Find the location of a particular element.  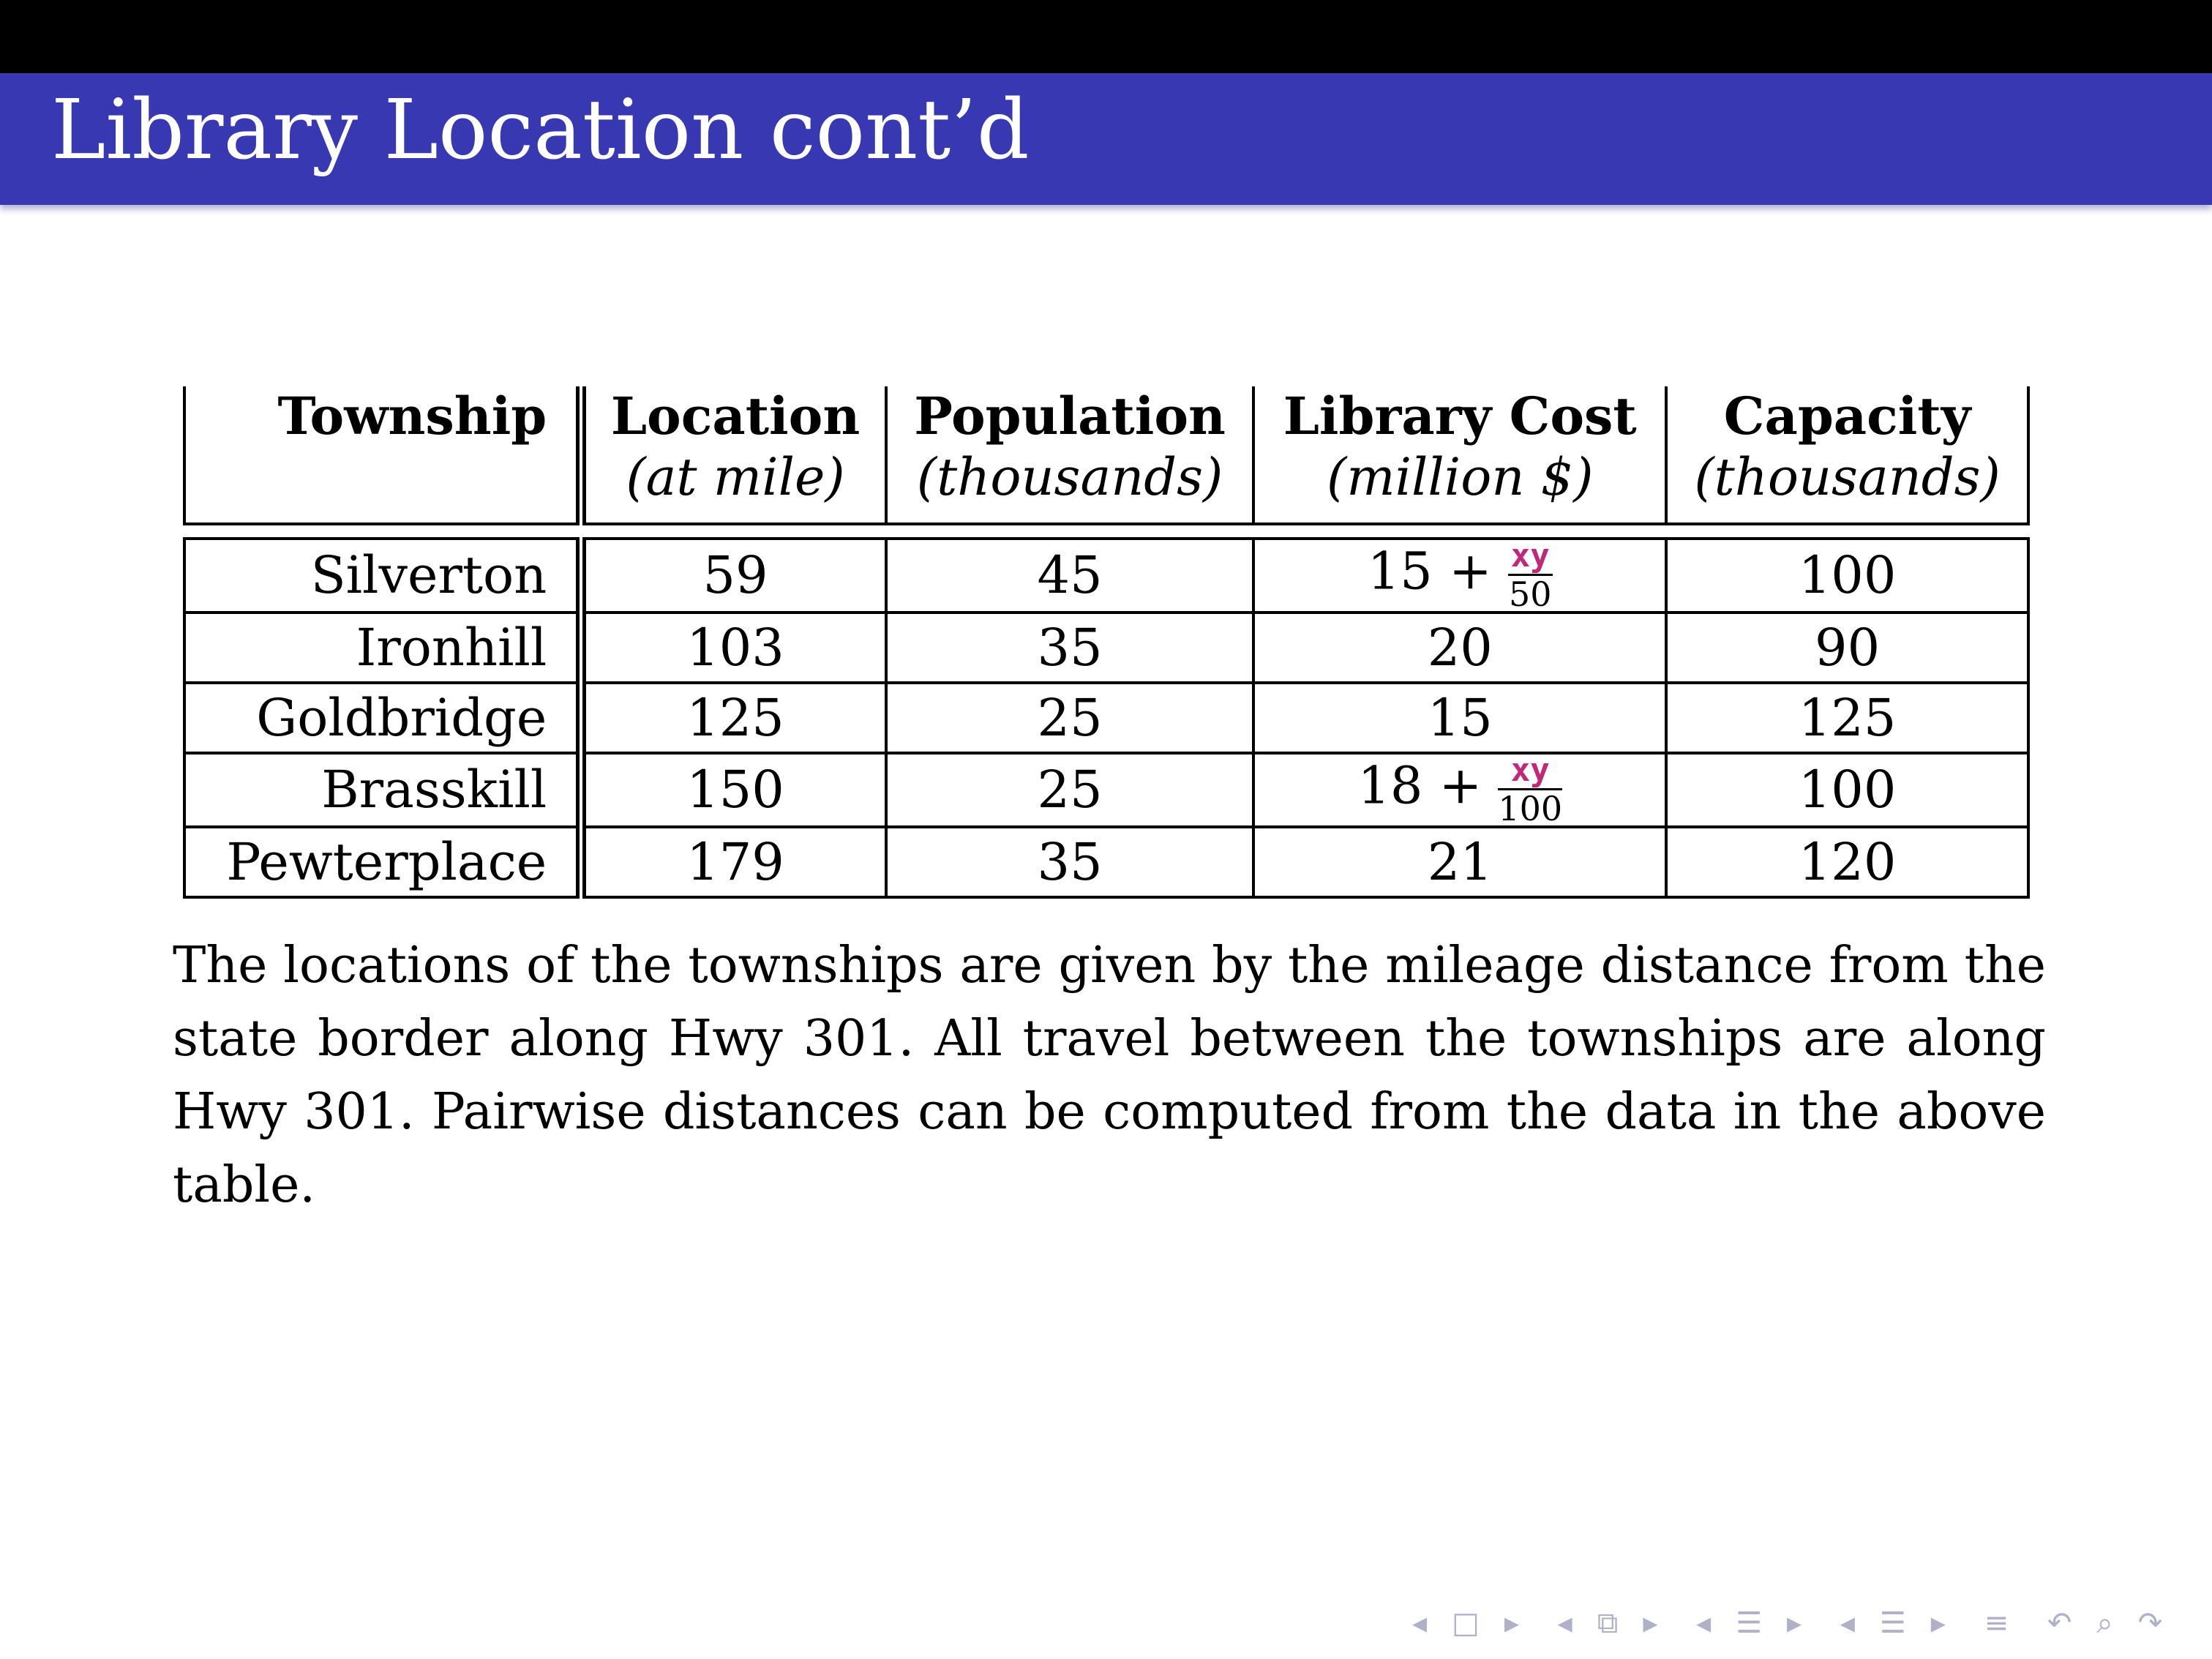

cell-cost: 21 is located at coordinates (1460, 862).